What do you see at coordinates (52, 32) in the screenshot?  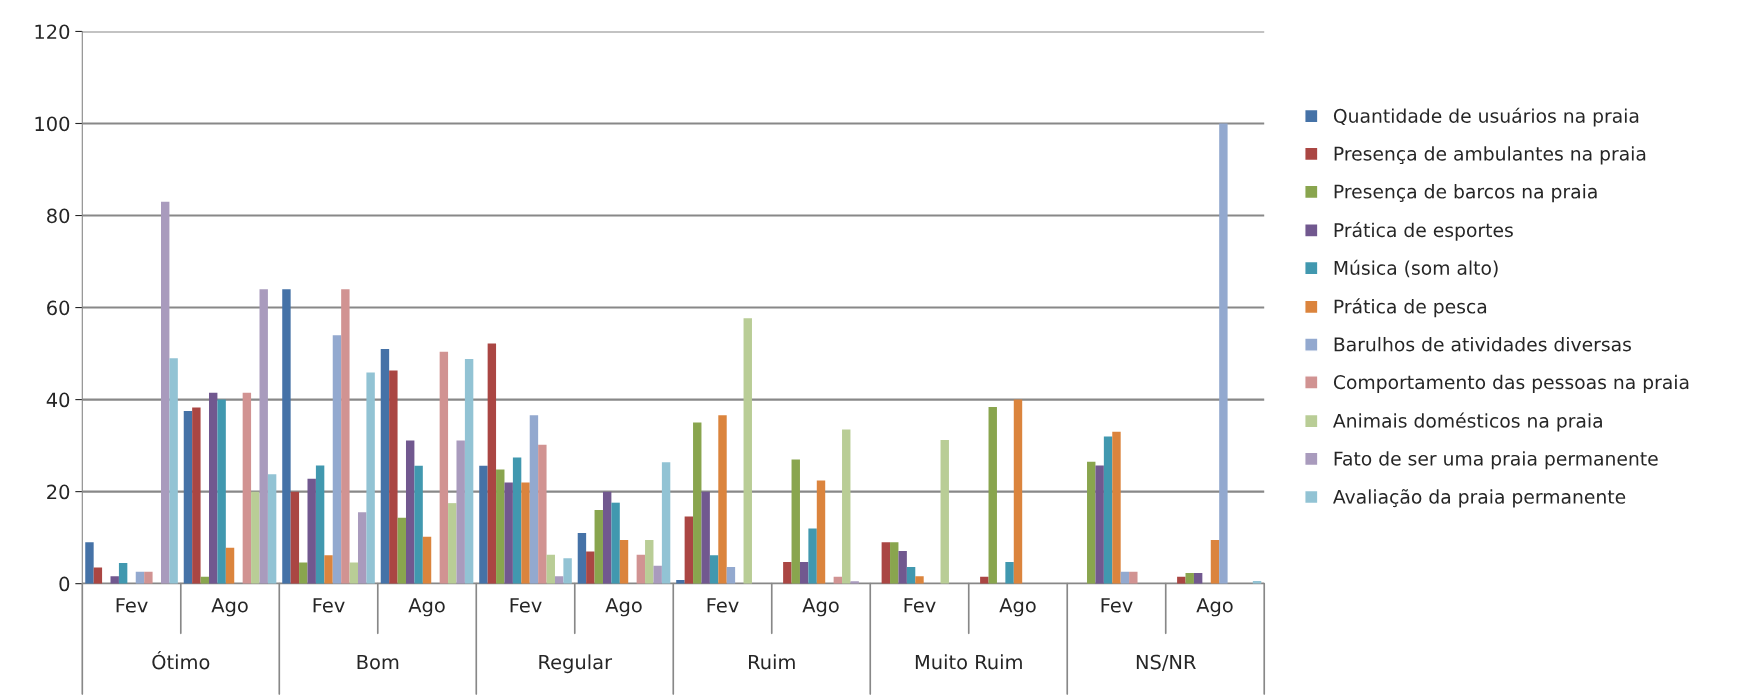 I see `y-tick-label: 120` at bounding box center [52, 32].